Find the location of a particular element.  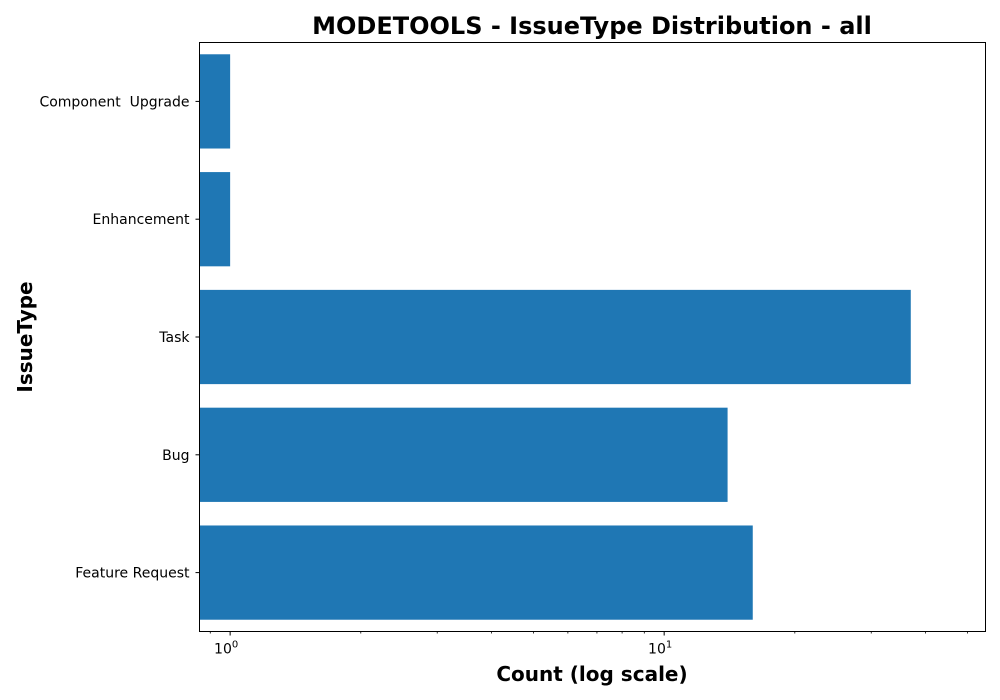

bar-enhancement is located at coordinates (215, 219).